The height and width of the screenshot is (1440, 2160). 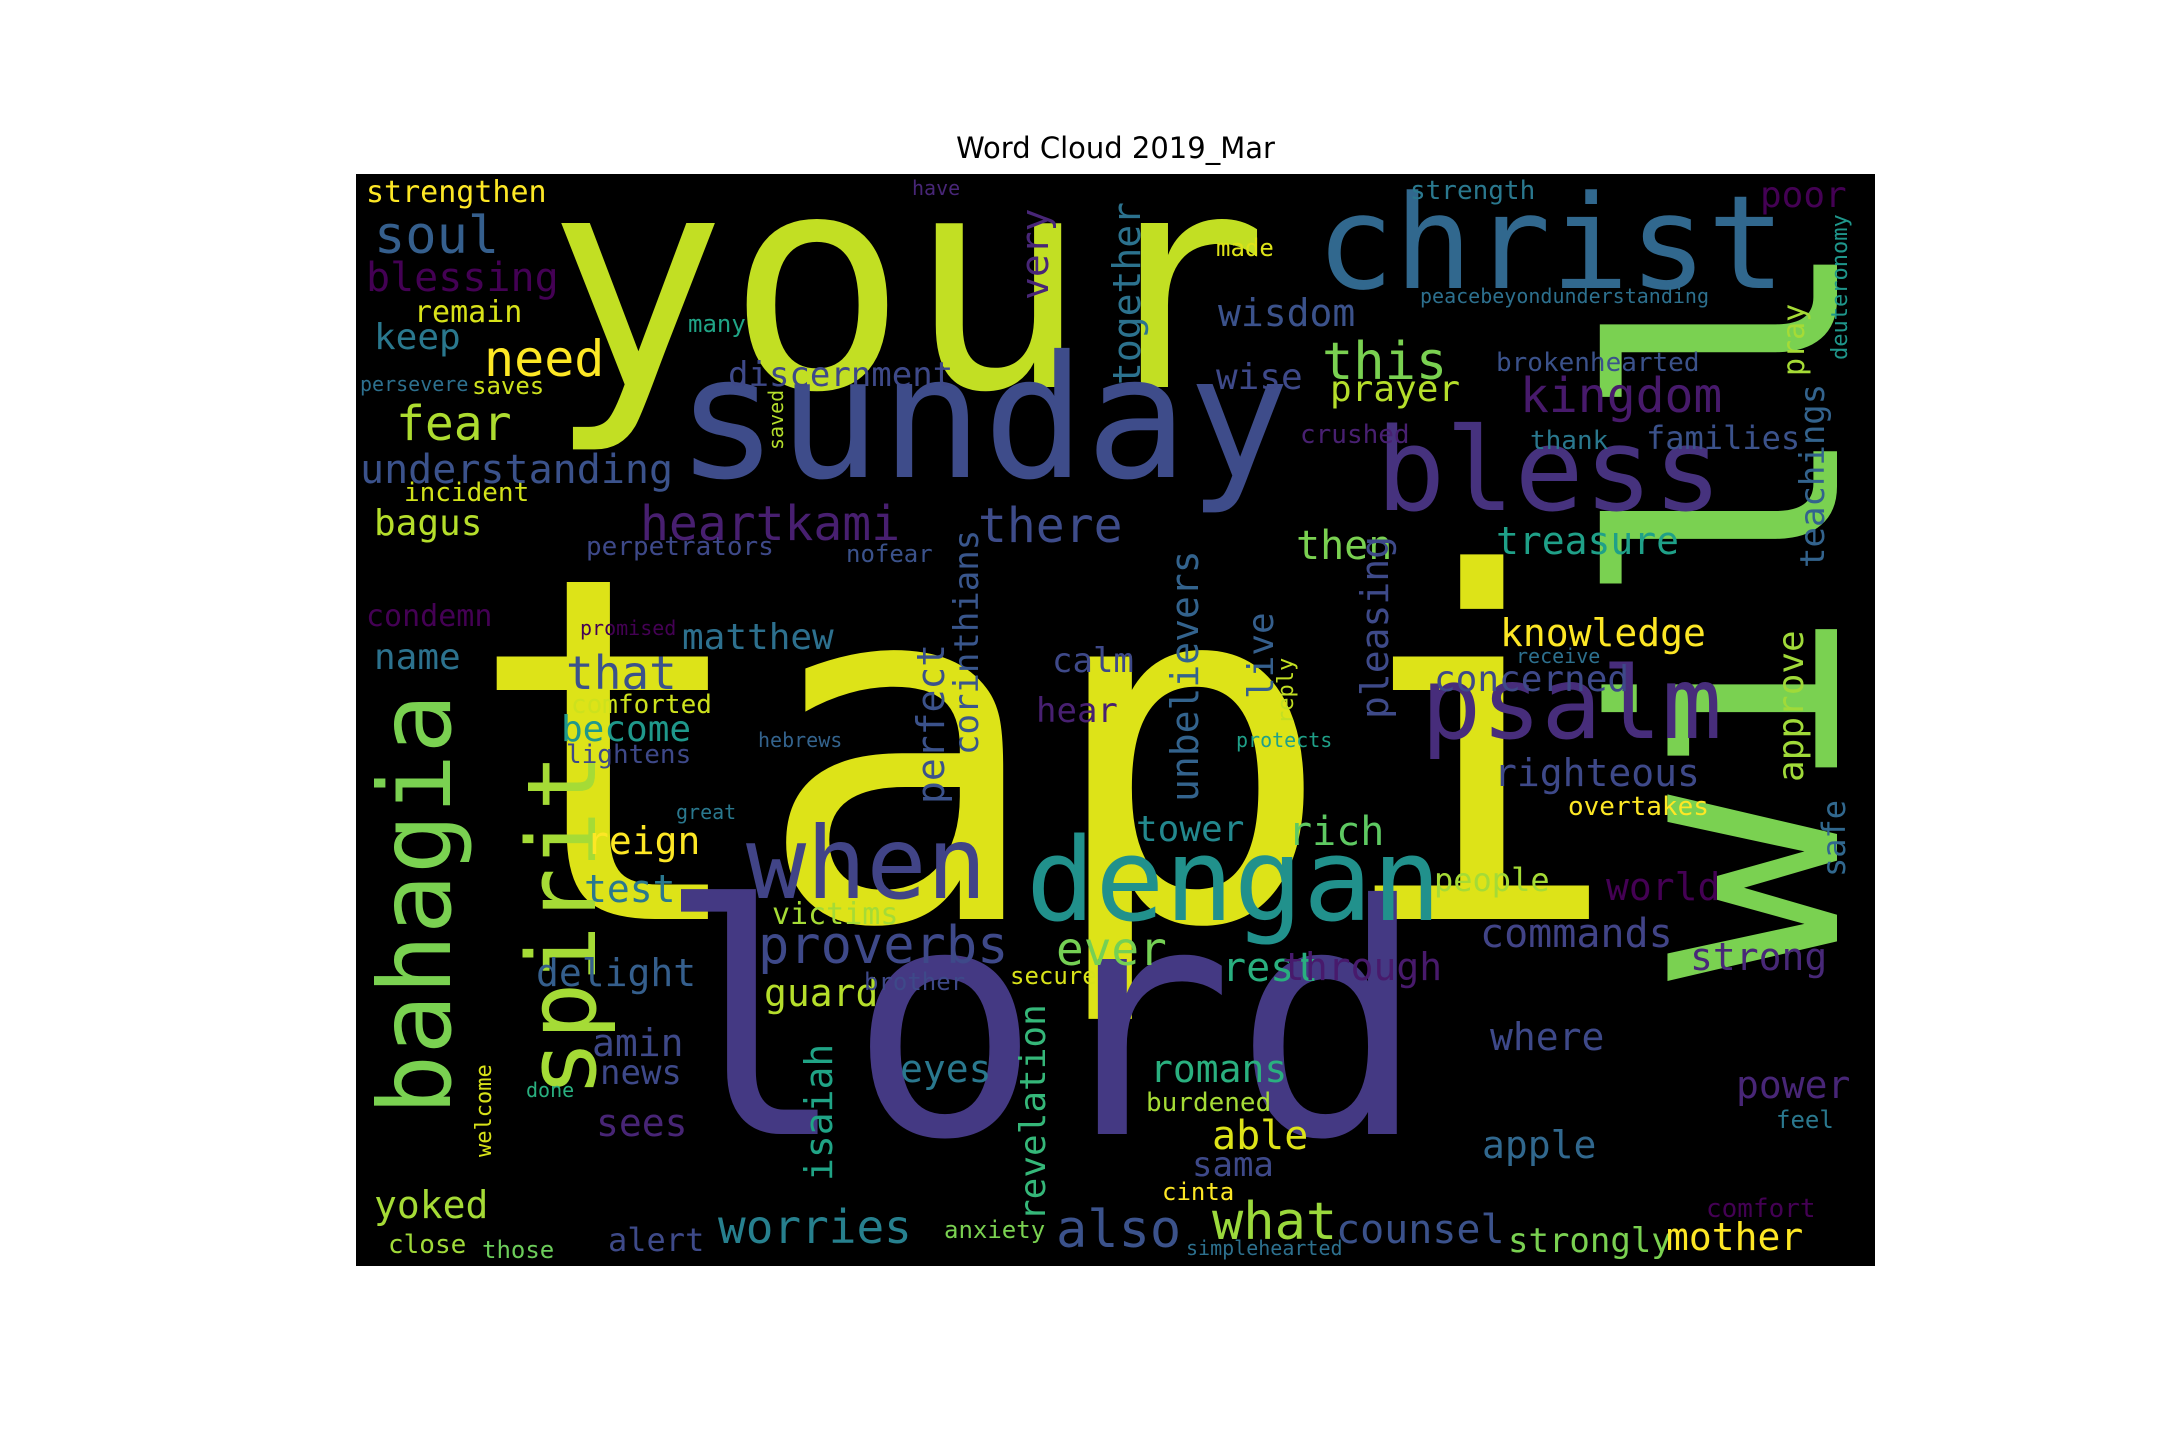 I want to click on word-mother: mother, so click(x=1735, y=1237).